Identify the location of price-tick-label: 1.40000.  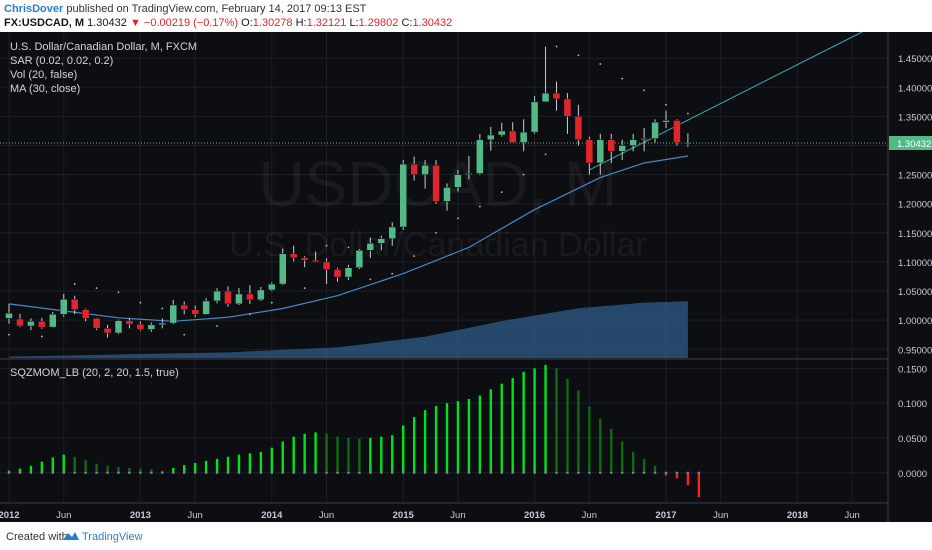
(915, 88).